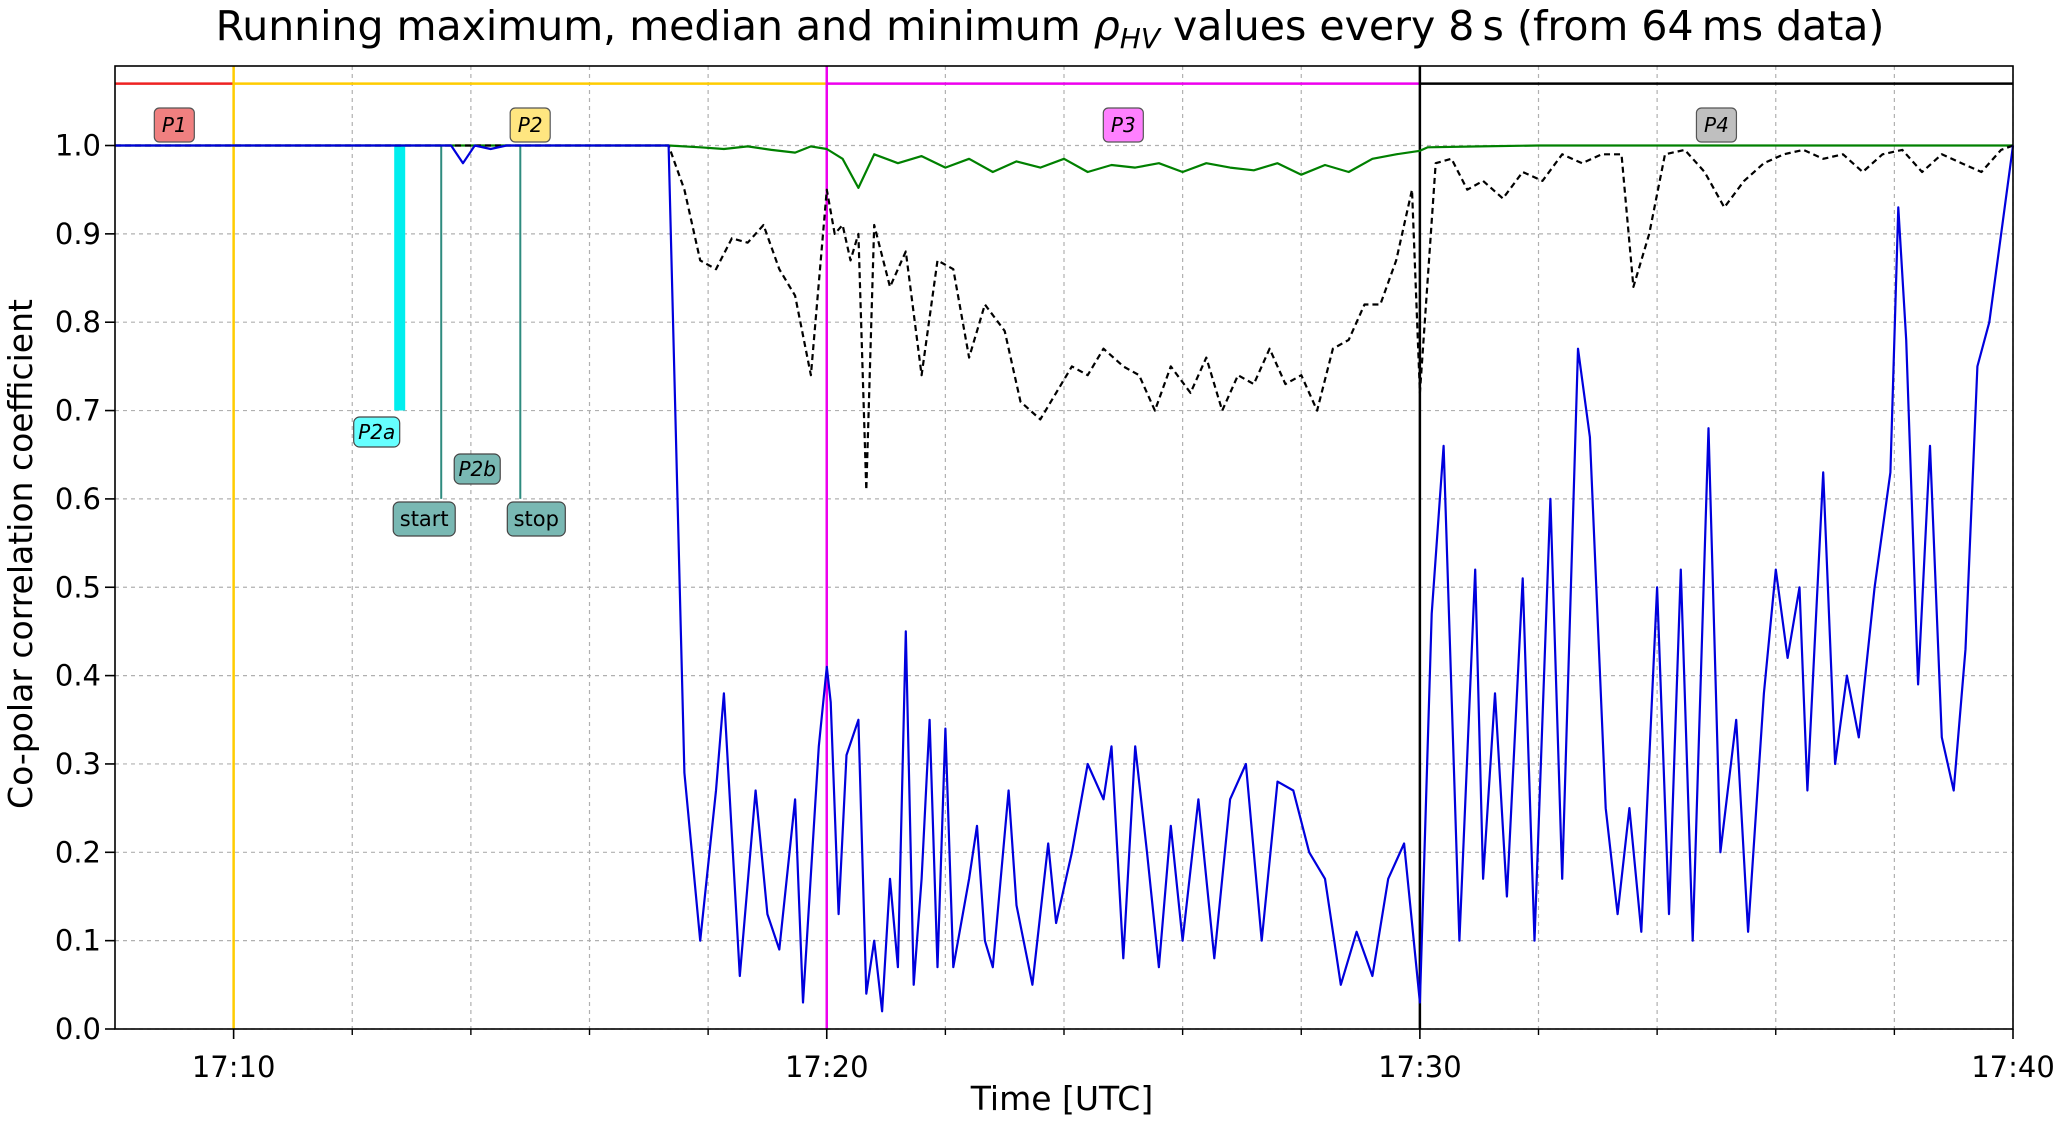 The image size is (2067, 1125). I want to click on phase-label-text: P1, so click(174, 125).